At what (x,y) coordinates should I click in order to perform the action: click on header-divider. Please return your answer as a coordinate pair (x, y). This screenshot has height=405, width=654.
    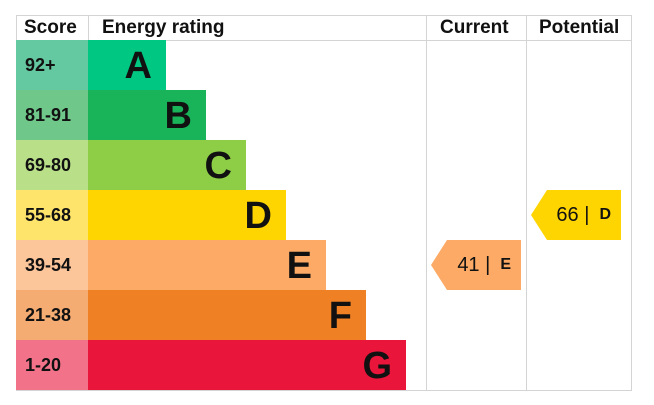
    Looking at the image, I should click on (323, 40).